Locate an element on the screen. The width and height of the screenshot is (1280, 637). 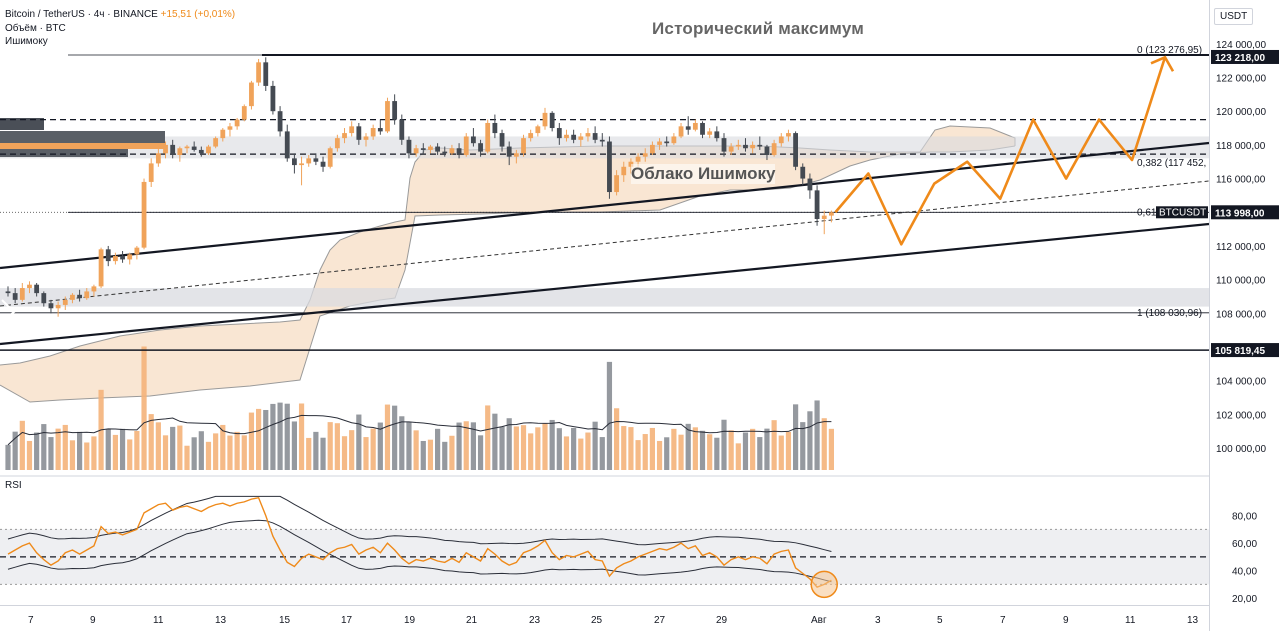
price-tick-label: 108 000,00 is located at coordinates (1241, 314).